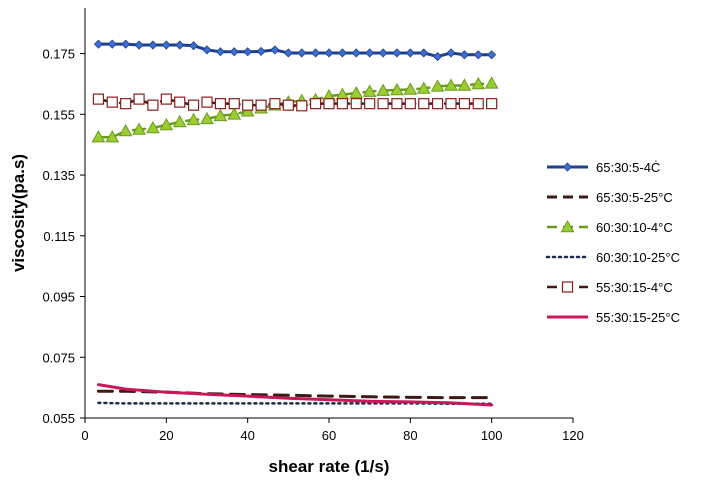 The image size is (704, 480). I want to click on legend-label: 60:30:10-4°C, so click(634, 227).